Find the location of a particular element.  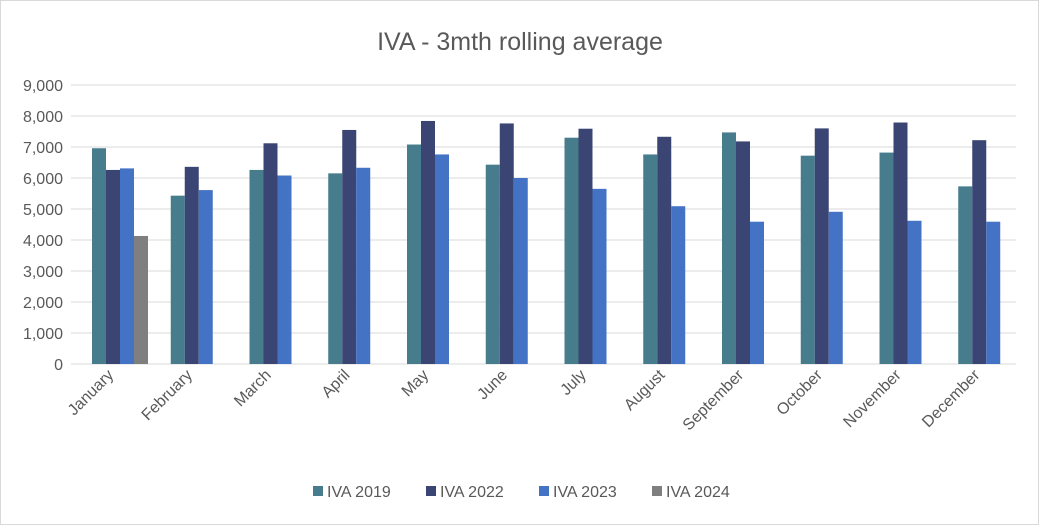

chart-title: IVA - 3mth rolling average is located at coordinates (520, 42).